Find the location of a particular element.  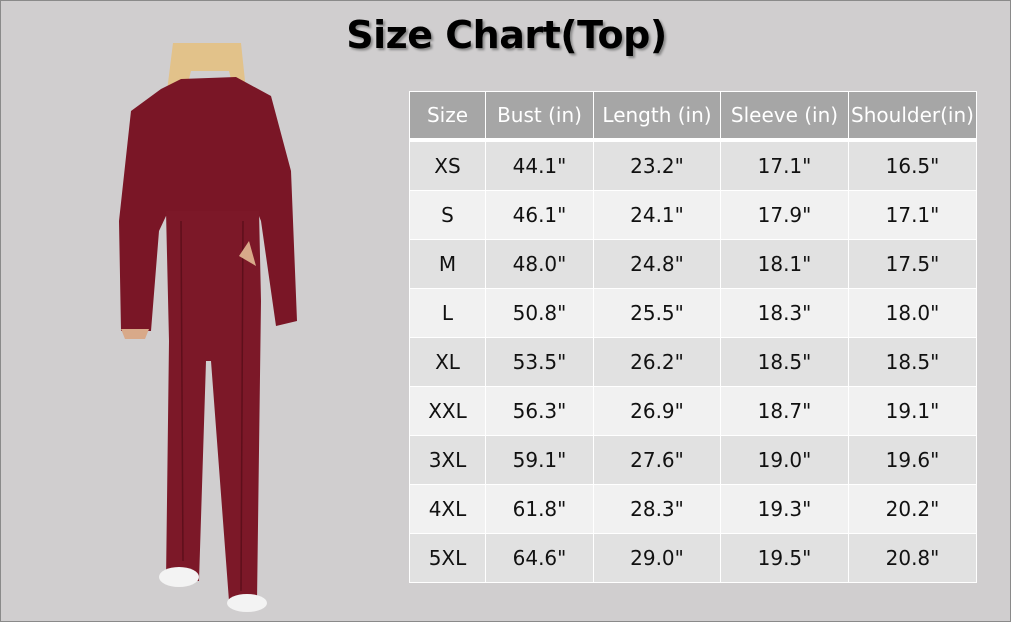

table-row: 3XL 59.1" 27.6" 19.0" 19.6" is located at coordinates (693, 460).